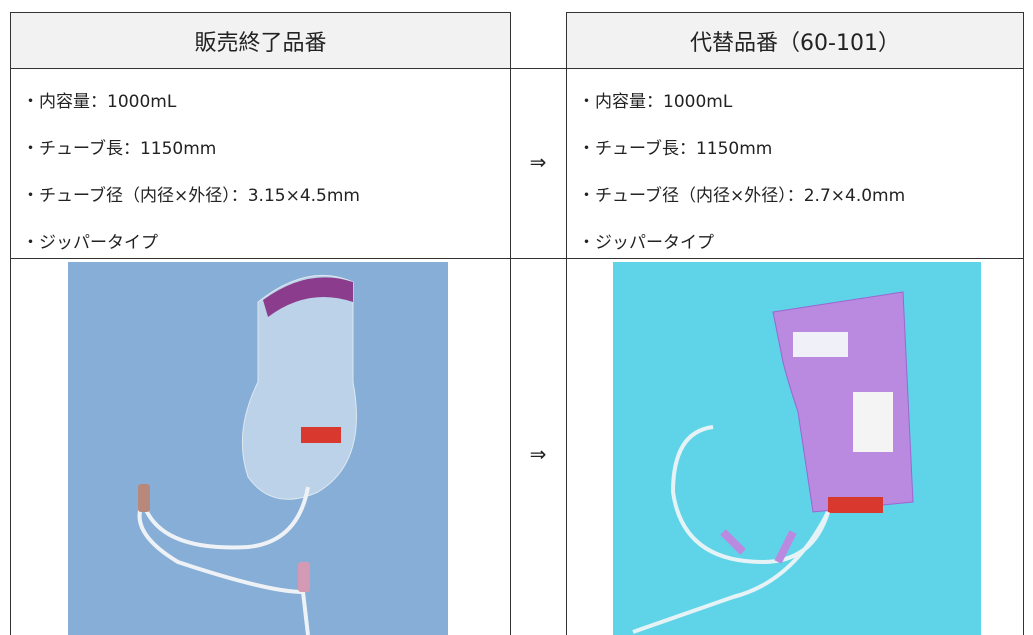 The width and height of the screenshot is (1033, 635). What do you see at coordinates (795, 40) in the screenshot?
I see `header-right: 代替品番（60-101）` at bounding box center [795, 40].